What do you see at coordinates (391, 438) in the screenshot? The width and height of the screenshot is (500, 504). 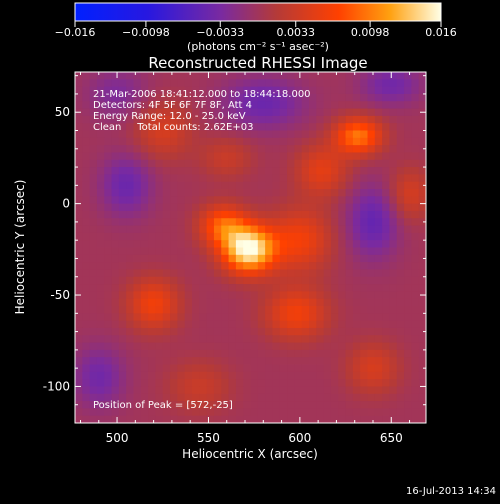 I see `x-tick-label: 650` at bounding box center [391, 438].